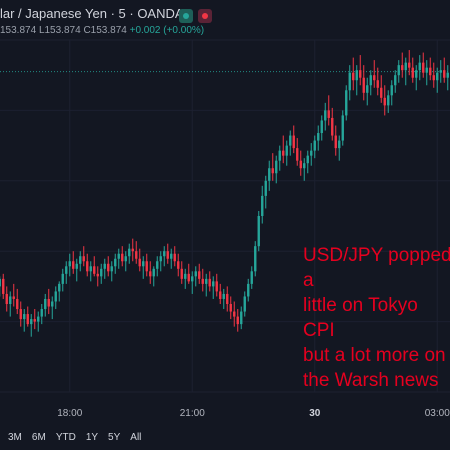 This screenshot has width=450, height=450. What do you see at coordinates (167, 30) in the screenshot?
I see `change-value: +0.002 (+0.00%)` at bounding box center [167, 30].